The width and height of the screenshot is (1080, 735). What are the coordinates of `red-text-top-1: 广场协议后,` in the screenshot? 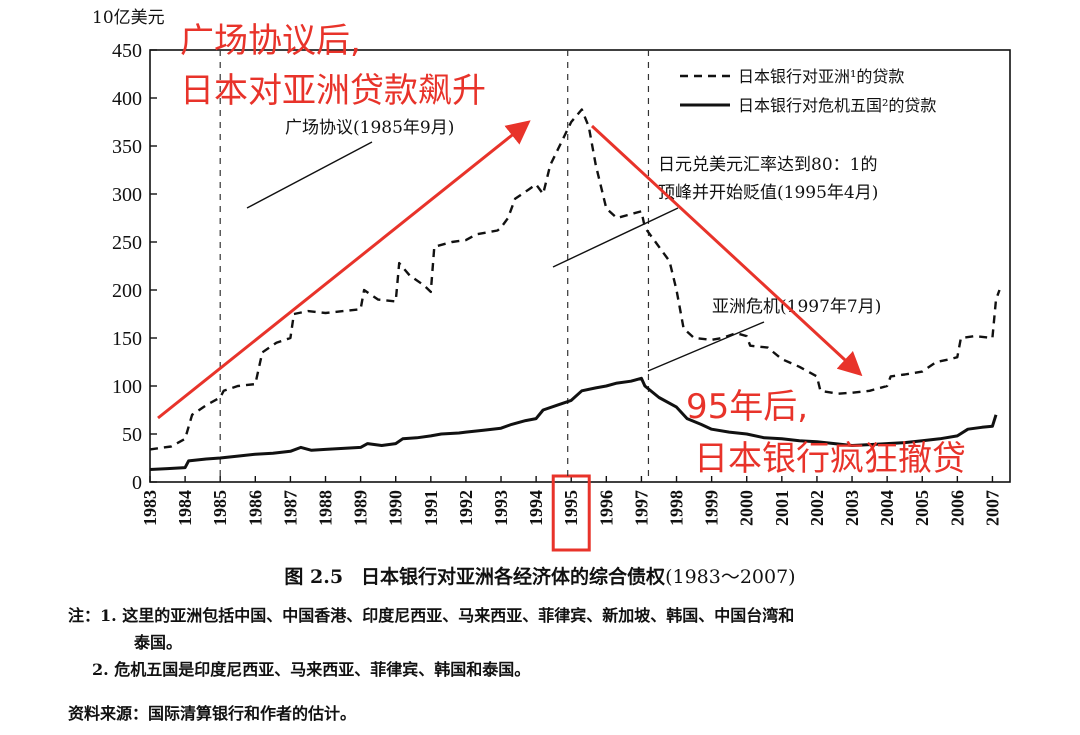 It's located at (270, 41).